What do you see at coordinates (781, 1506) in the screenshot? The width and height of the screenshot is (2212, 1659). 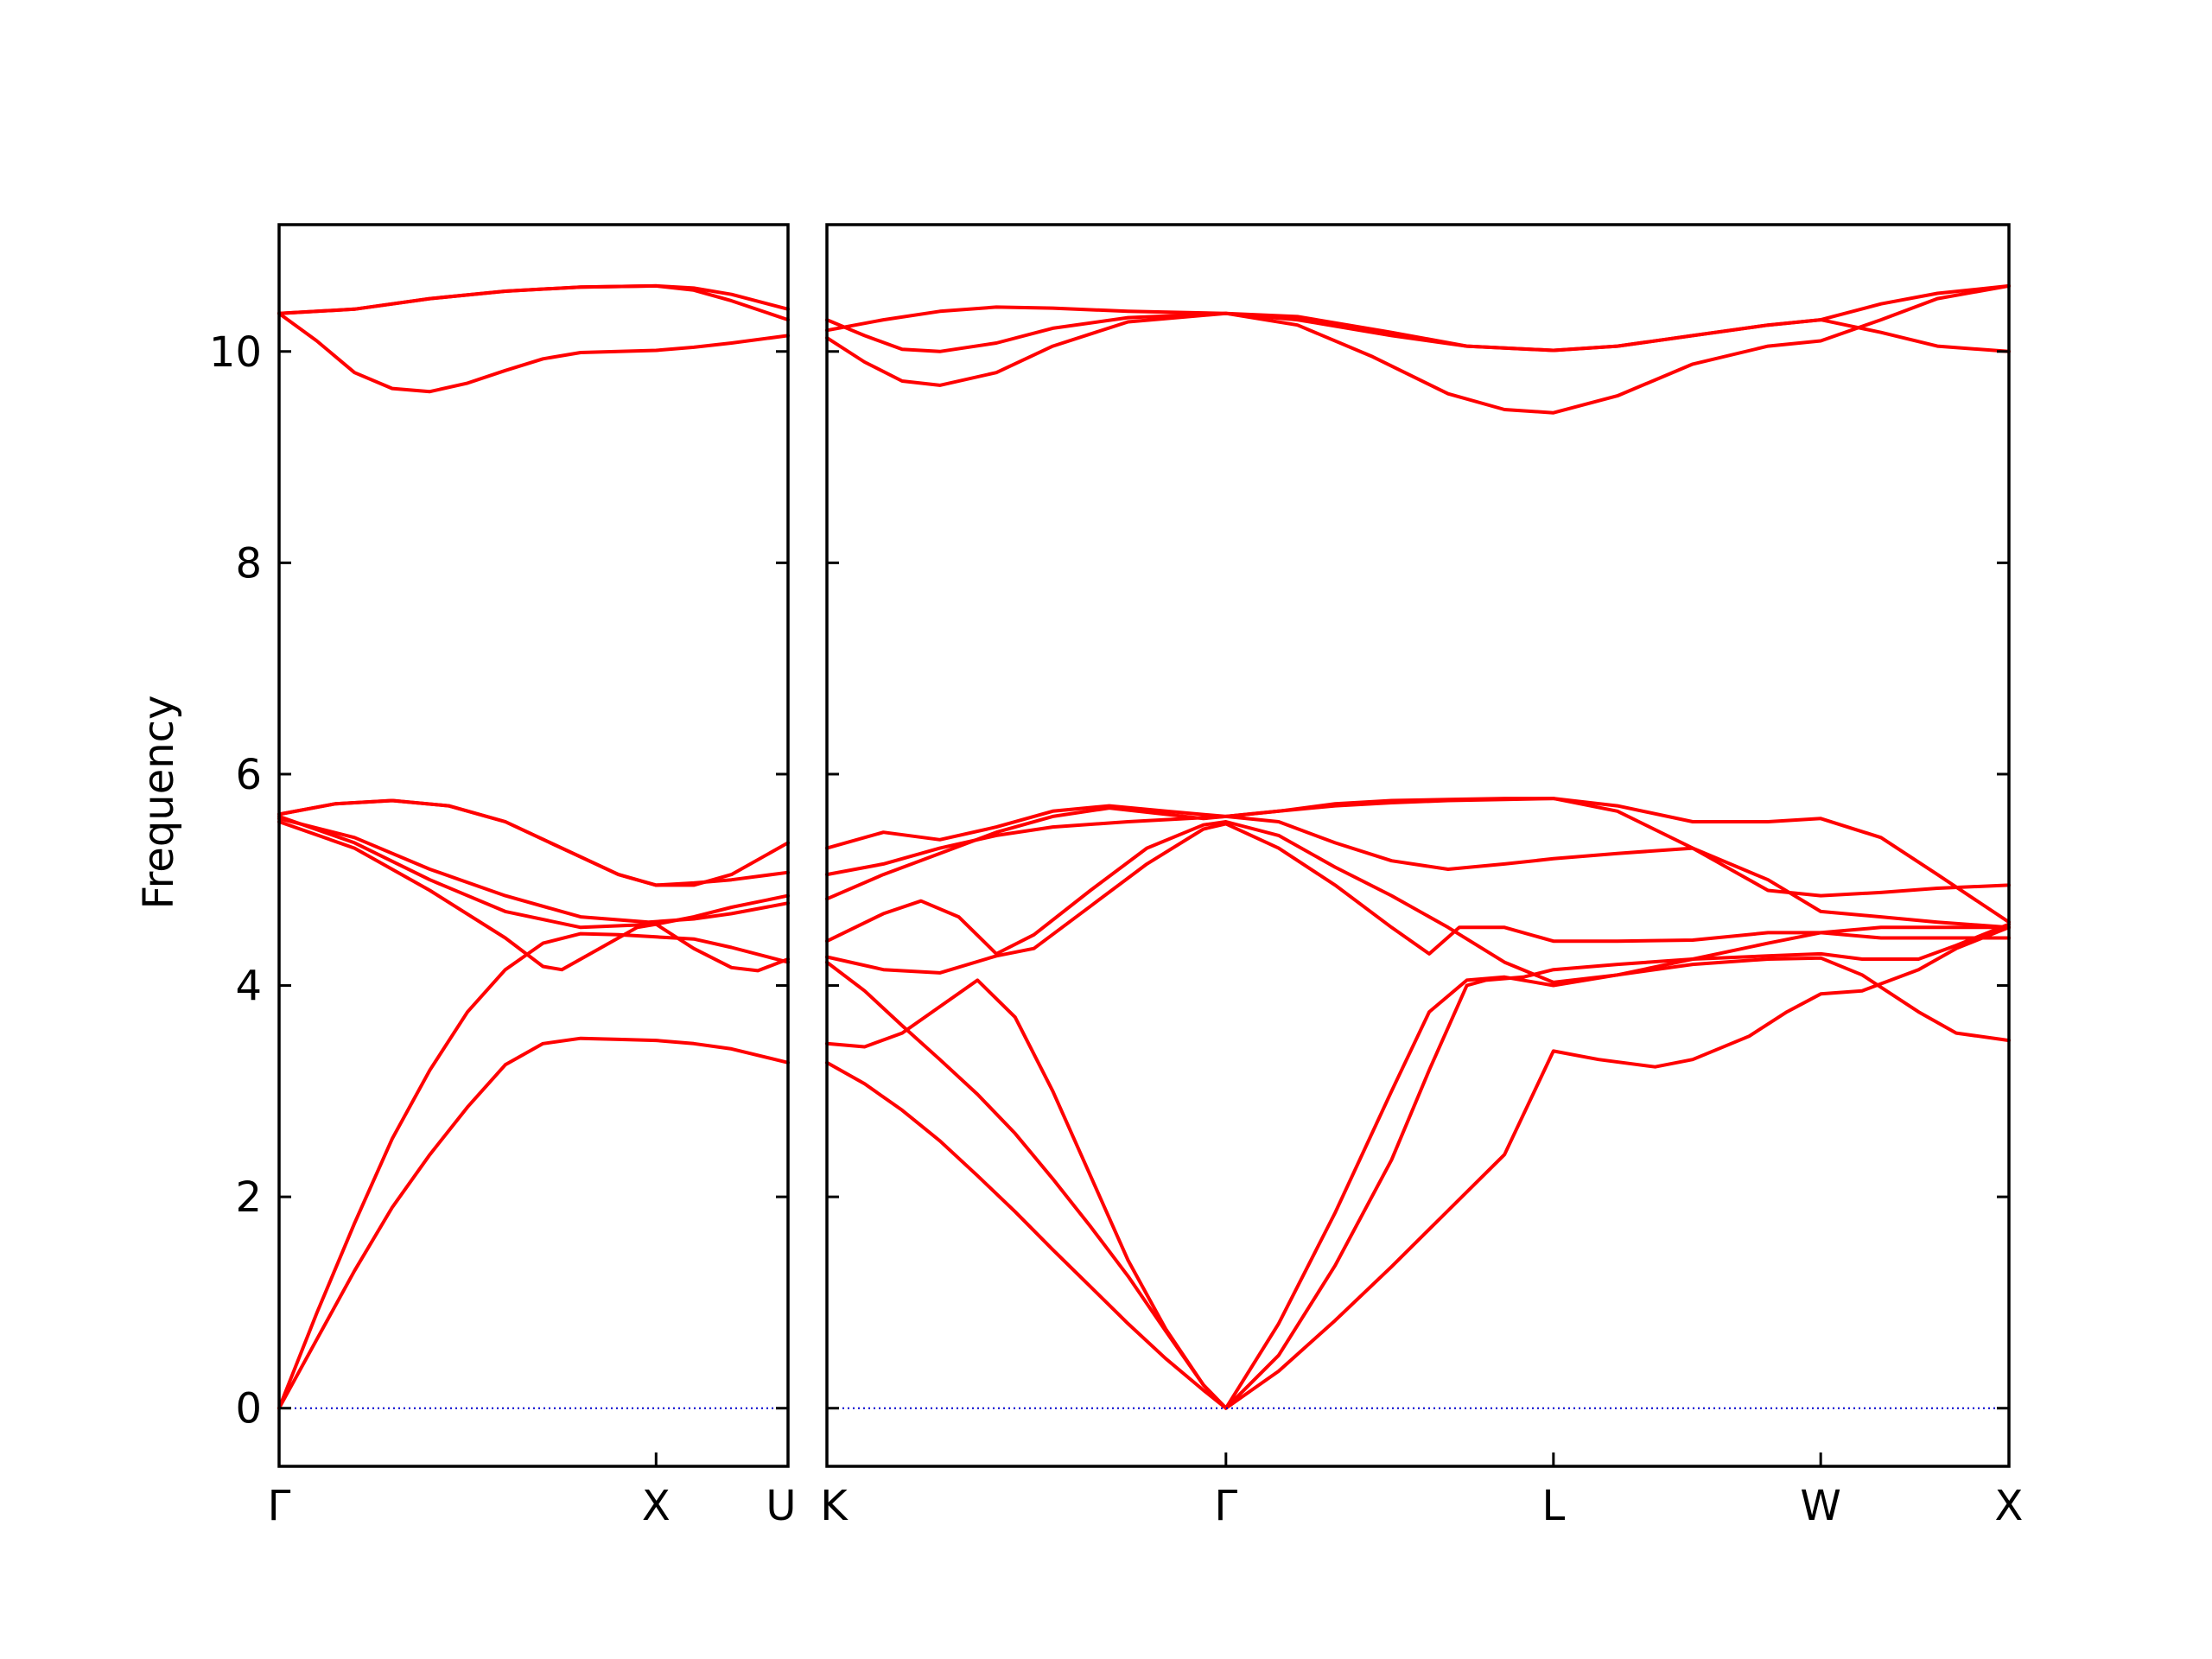 I see `x-tick-label: U` at bounding box center [781, 1506].